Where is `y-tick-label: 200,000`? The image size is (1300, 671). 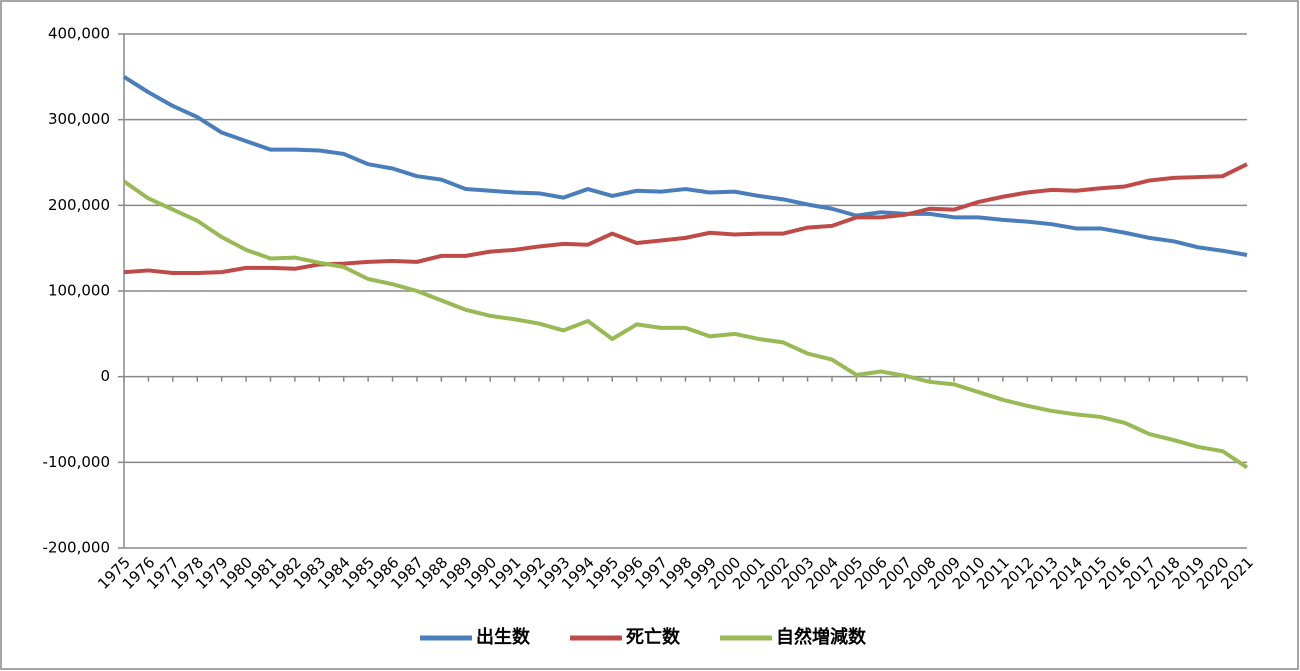 y-tick-label: 200,000 is located at coordinates (79, 205).